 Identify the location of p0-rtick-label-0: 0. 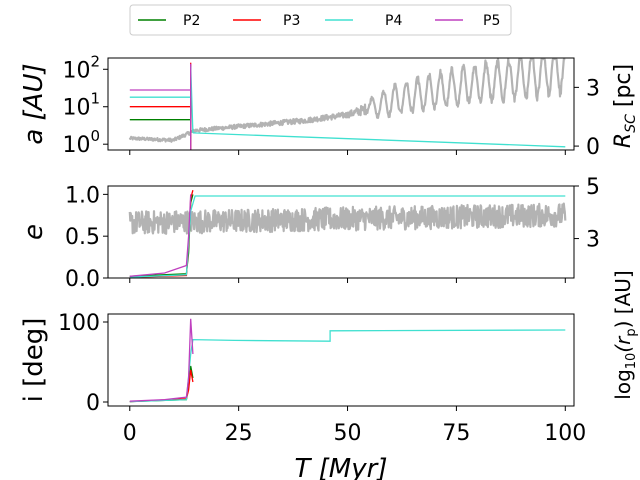
(593, 147).